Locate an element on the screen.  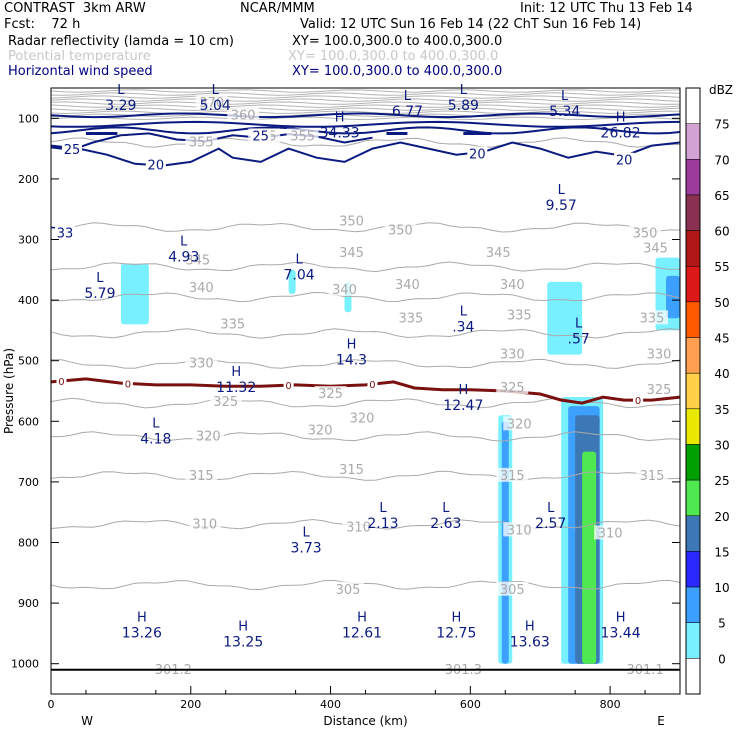
theta-label: 340 is located at coordinates (407, 285).